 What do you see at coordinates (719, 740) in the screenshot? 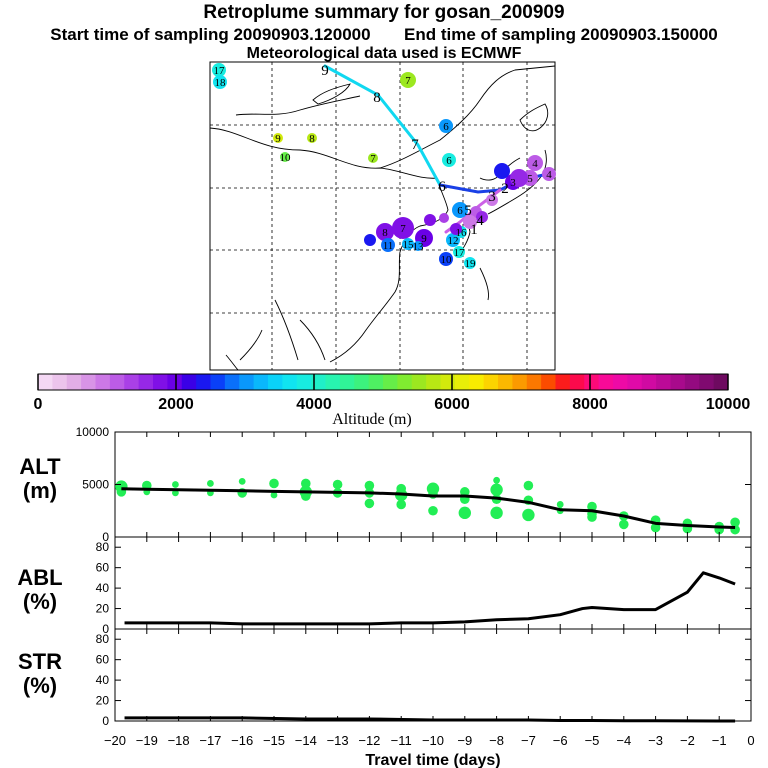
I see `x-tick-label: −1` at bounding box center [719, 740].